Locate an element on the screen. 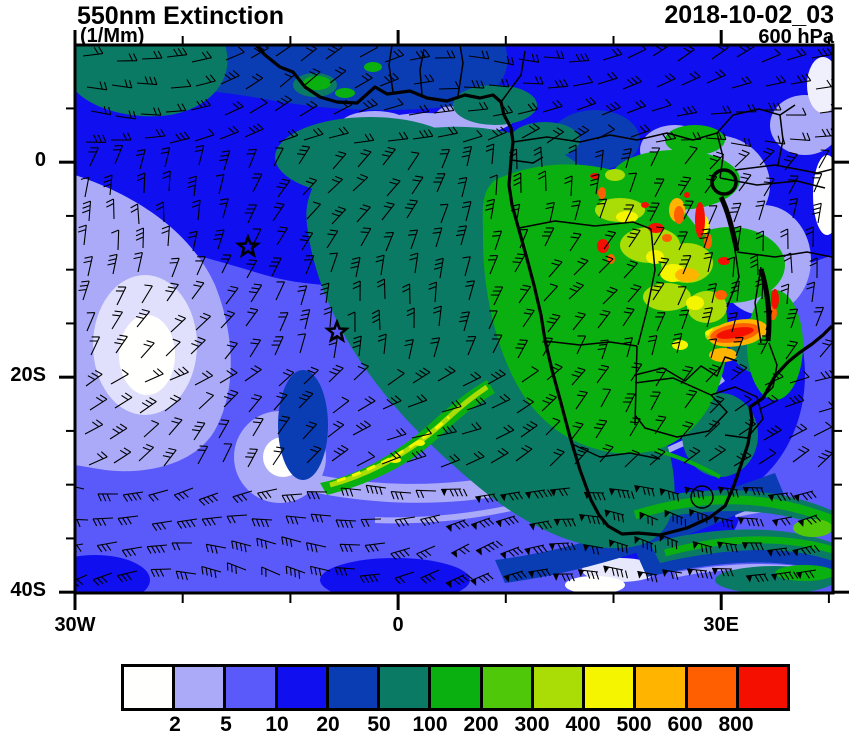 The height and width of the screenshot is (747, 850). colorbar-label-20: 20 is located at coordinates (328, 724).